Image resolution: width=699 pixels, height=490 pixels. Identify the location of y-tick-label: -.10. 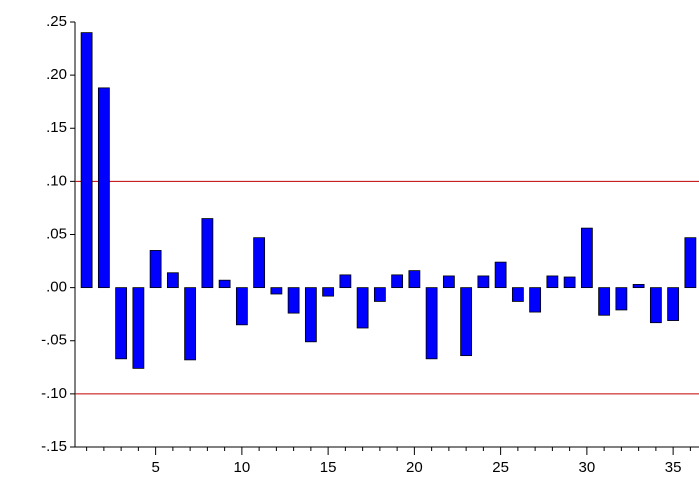
(54, 393).